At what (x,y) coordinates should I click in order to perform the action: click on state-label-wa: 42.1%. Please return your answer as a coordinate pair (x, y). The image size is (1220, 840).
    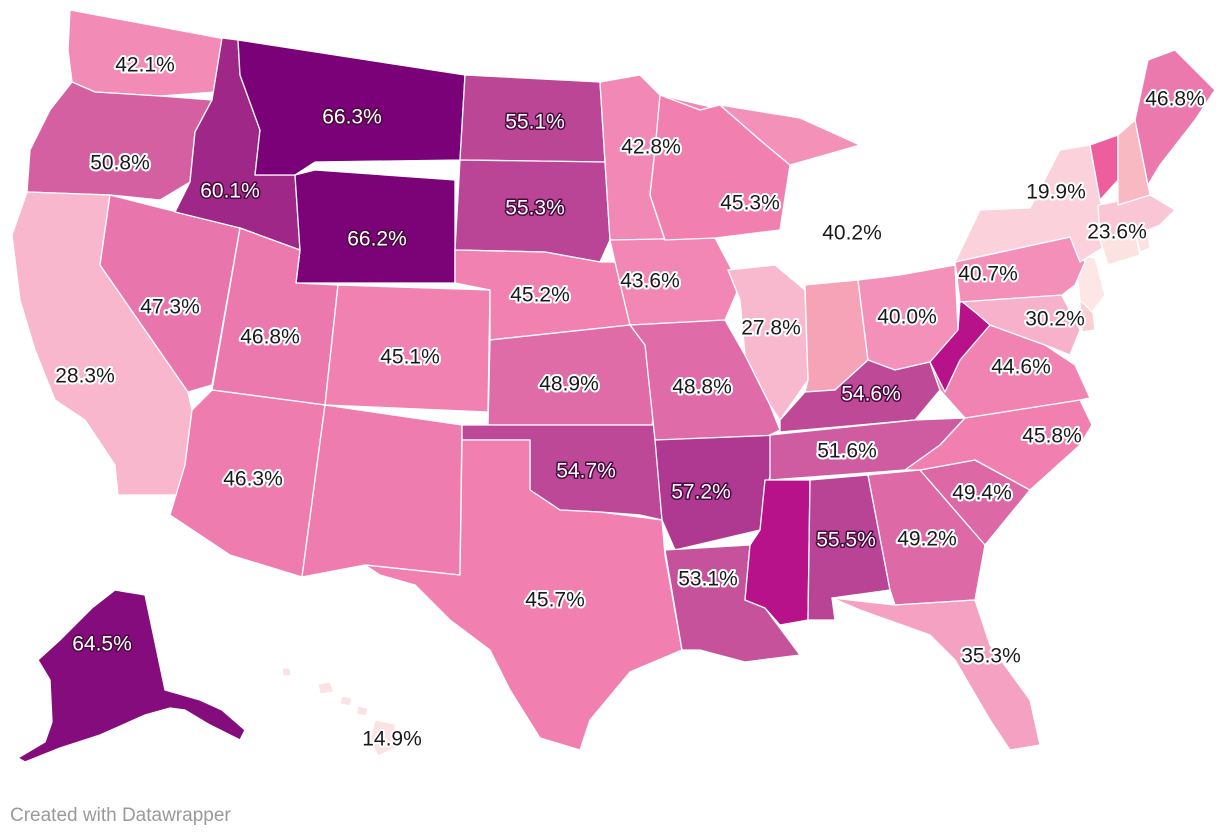
    Looking at the image, I should click on (145, 65).